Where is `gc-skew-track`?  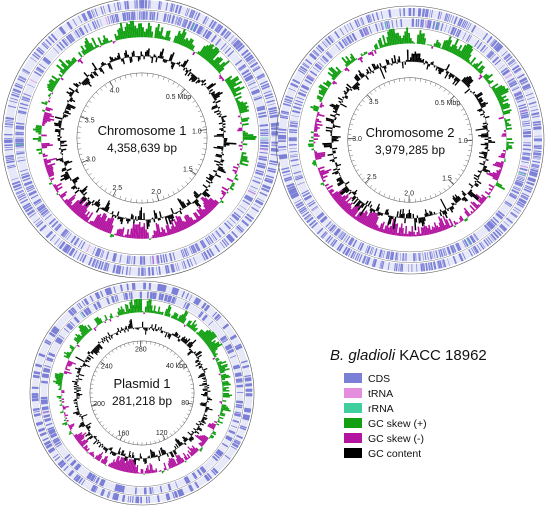
gc-skew-track is located at coordinates (142, 386).